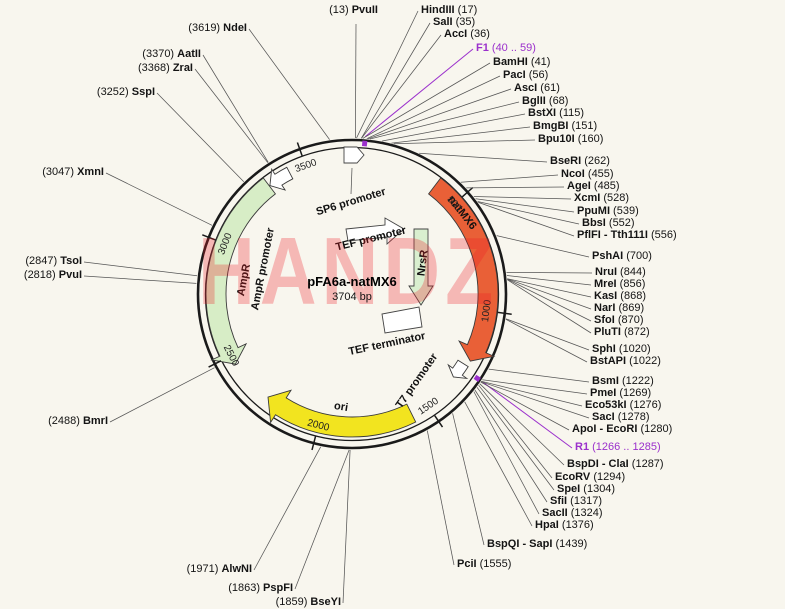  Describe the element at coordinates (539, 375) in the screenshot. I see `site-connector-bsmi` at that location.